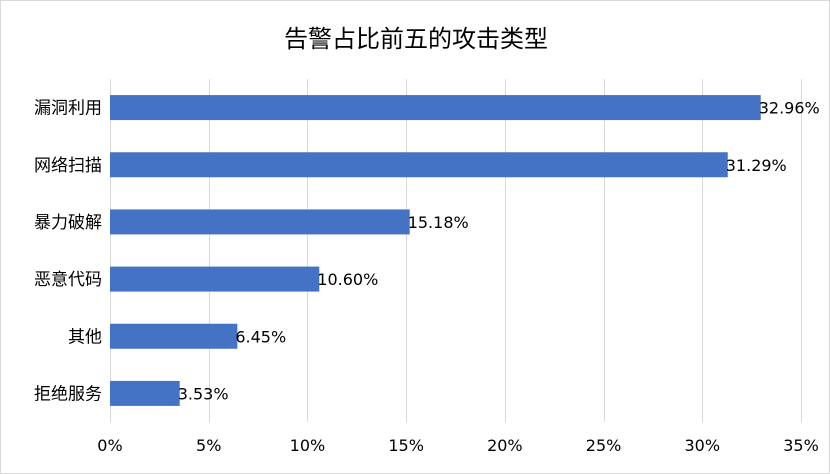 The width and height of the screenshot is (830, 474). What do you see at coordinates (416, 39) in the screenshot?
I see `chart-title: 告警占比前五的攻击类型` at bounding box center [416, 39].